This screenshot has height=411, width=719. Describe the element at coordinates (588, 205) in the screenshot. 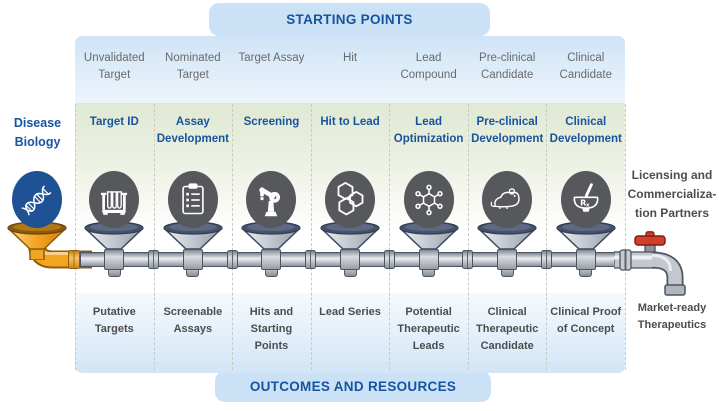

I see `svg-text: x` at that location.